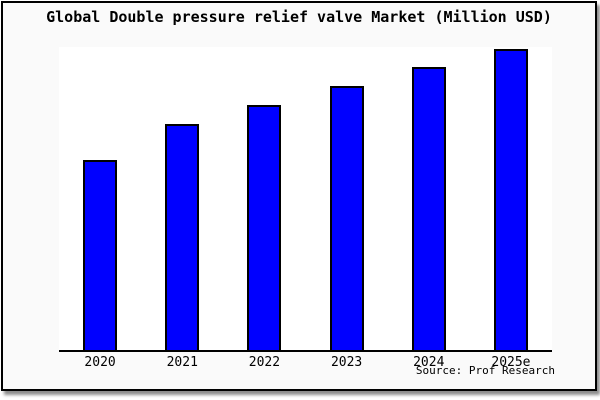  What do you see at coordinates (429, 362) in the screenshot?
I see `x-tick-label: 2024` at bounding box center [429, 362].